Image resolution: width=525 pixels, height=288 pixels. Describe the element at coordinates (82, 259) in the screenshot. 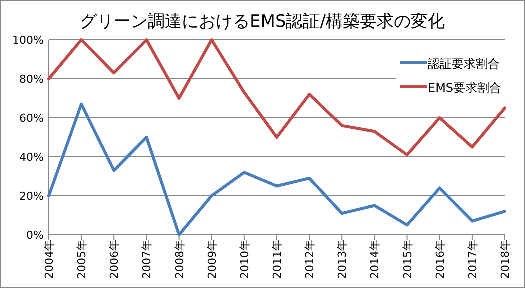

I see `x-tick-label: 2005年` at that location.